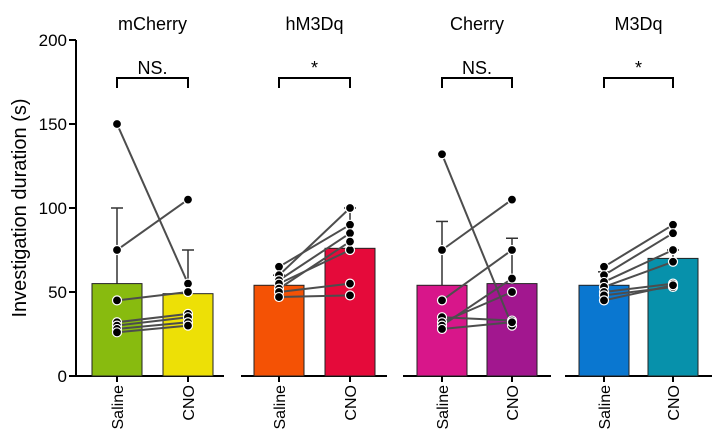 The height and width of the screenshot is (445, 723). Describe the element at coordinates (20, 207) in the screenshot. I see `y-axis-label: Investigation duration (s)` at that location.